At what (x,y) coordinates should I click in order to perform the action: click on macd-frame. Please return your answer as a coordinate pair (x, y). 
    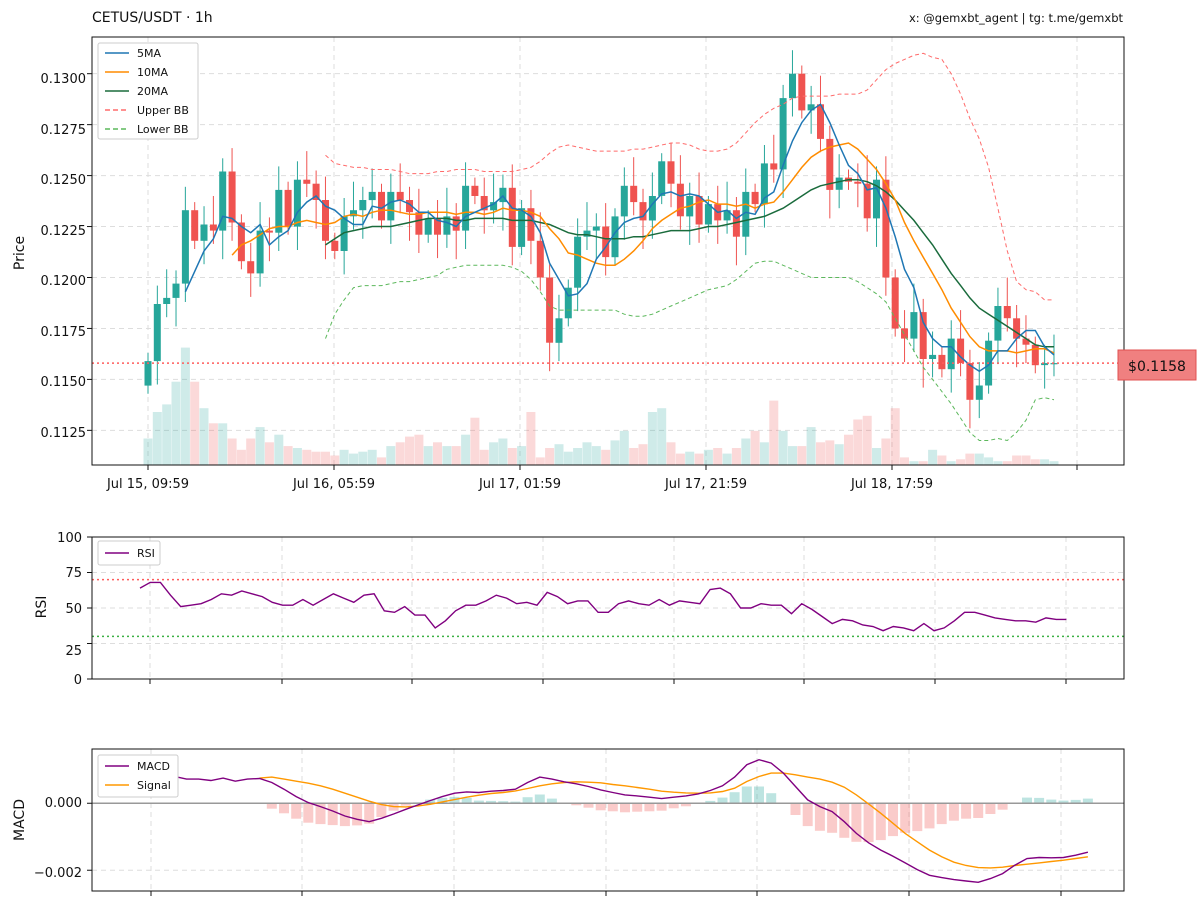
    Looking at the image, I should click on (608, 820).